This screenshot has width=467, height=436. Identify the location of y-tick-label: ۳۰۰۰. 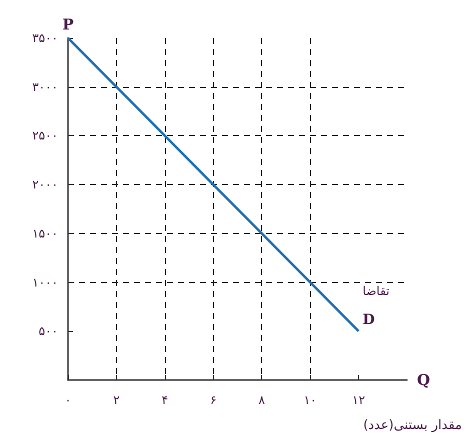
(45, 87).